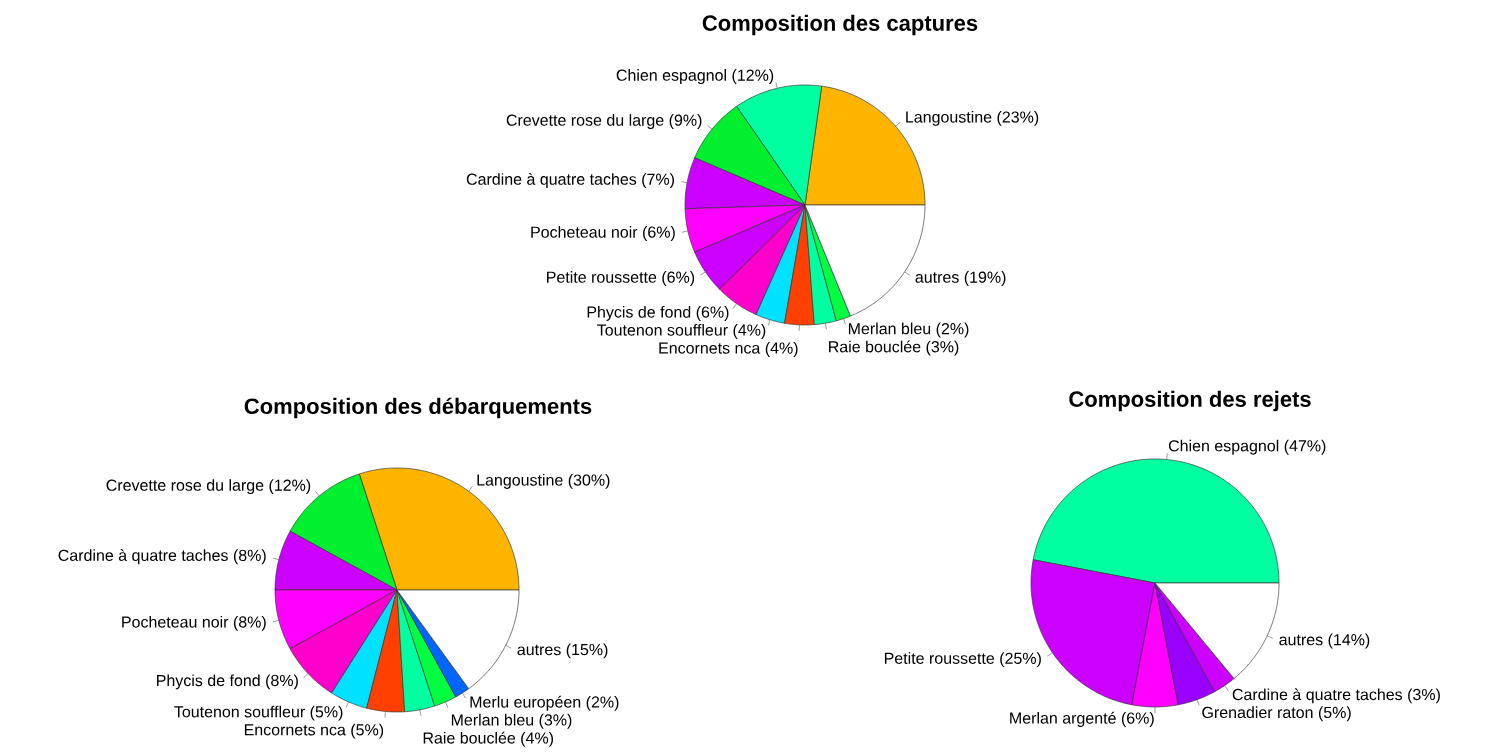 The height and width of the screenshot is (756, 1489). What do you see at coordinates (1276, 714) in the screenshot?
I see `slice-label: Grenadier raton (5%)` at bounding box center [1276, 714].